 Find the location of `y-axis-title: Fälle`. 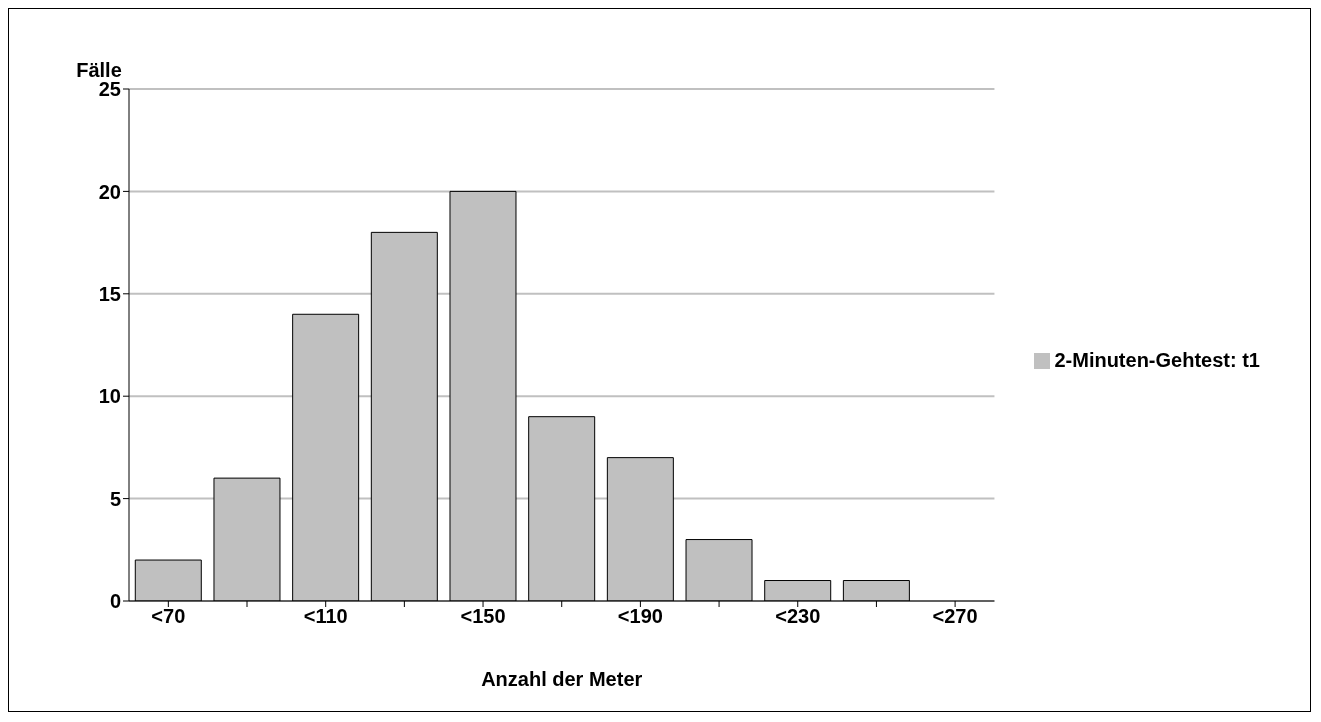

y-axis-title: Fälle is located at coordinates (99, 70).